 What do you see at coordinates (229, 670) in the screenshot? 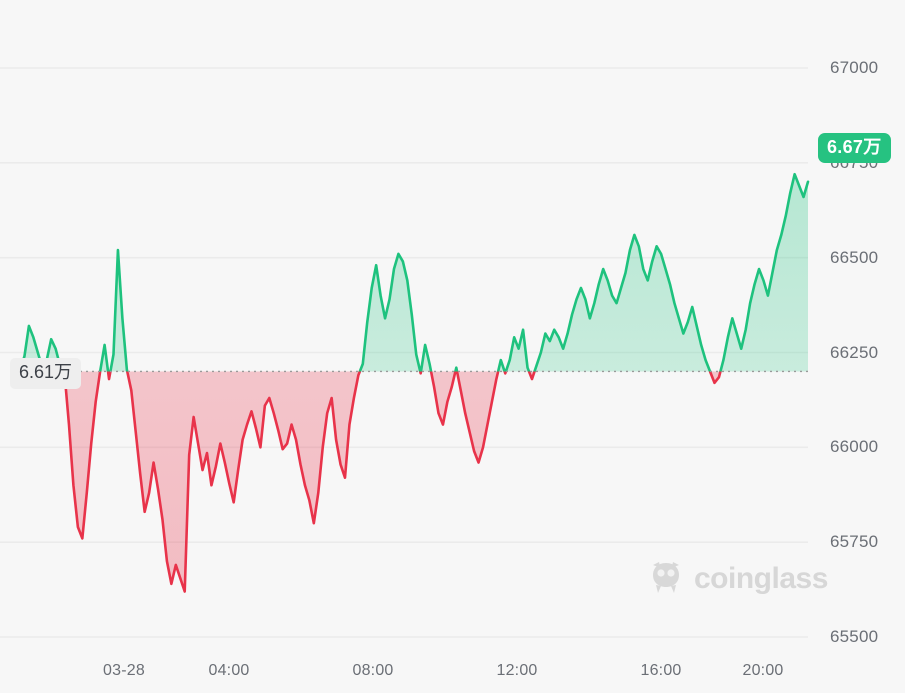
I see `x-tick-label: 04:00` at bounding box center [229, 670].